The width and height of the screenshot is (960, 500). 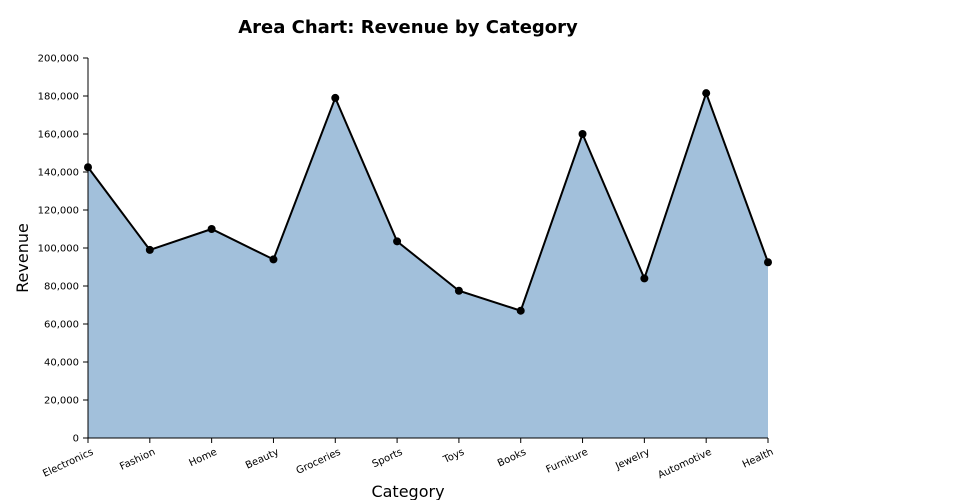 What do you see at coordinates (408, 27) in the screenshot?
I see `chart-title: Area Chart: Revenue by Category` at bounding box center [408, 27].